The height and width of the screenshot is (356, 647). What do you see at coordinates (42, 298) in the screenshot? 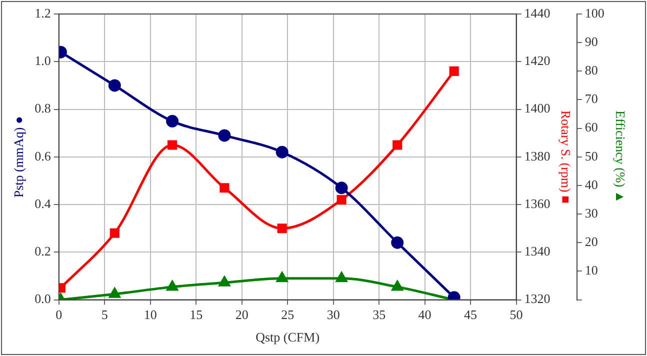
I see `y-tick-label: 0.0` at bounding box center [42, 298].